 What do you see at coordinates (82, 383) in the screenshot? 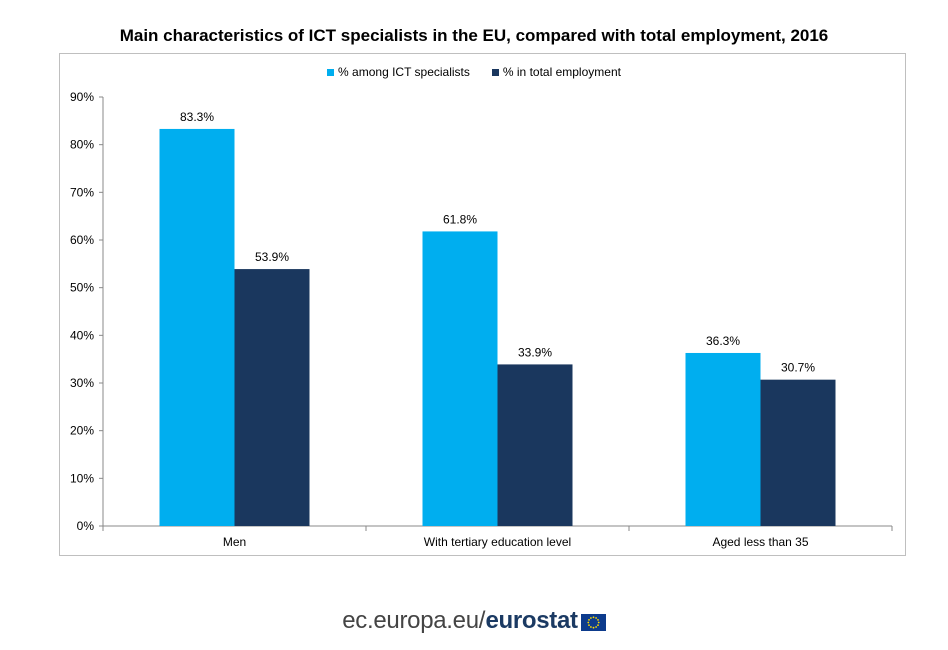
I see `y-tick-label: 30%` at bounding box center [82, 383].